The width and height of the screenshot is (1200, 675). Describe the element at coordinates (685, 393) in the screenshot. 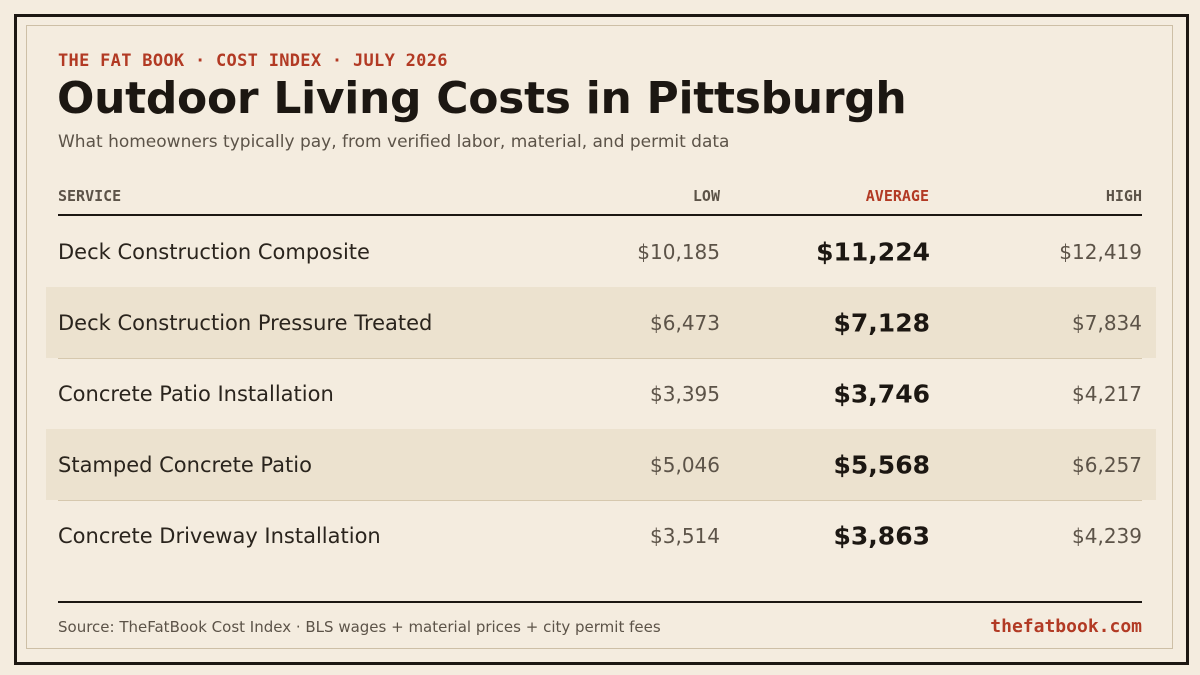

I see `low-cost: $3,395` at that location.